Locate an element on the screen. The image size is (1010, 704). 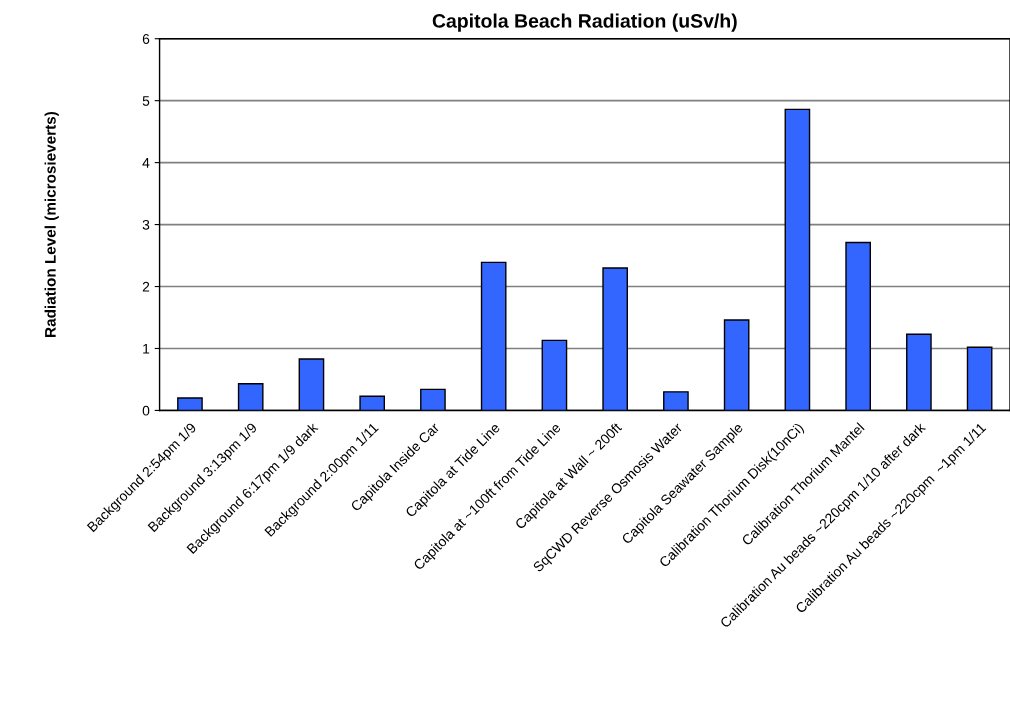
y-tick-label: 1 is located at coordinates (146, 348).